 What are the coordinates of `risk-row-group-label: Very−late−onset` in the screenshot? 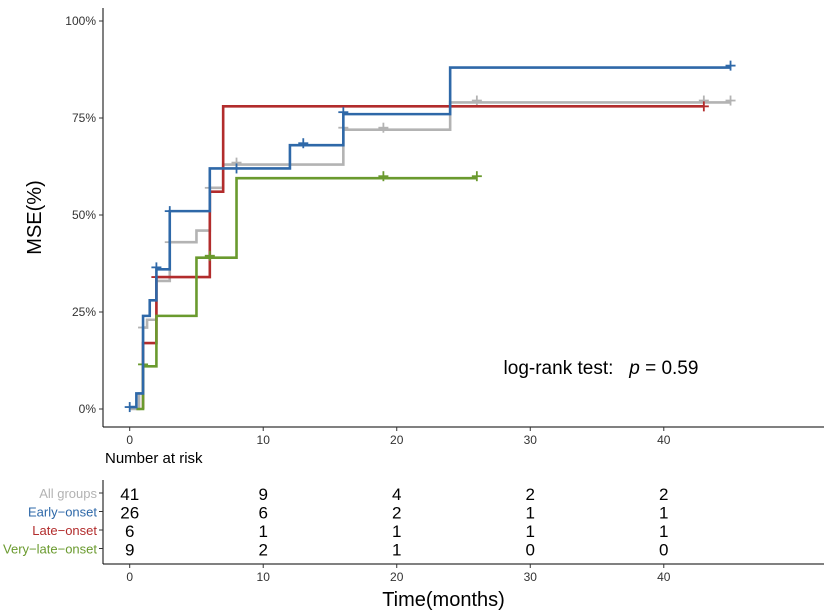 It's located at (50, 549).